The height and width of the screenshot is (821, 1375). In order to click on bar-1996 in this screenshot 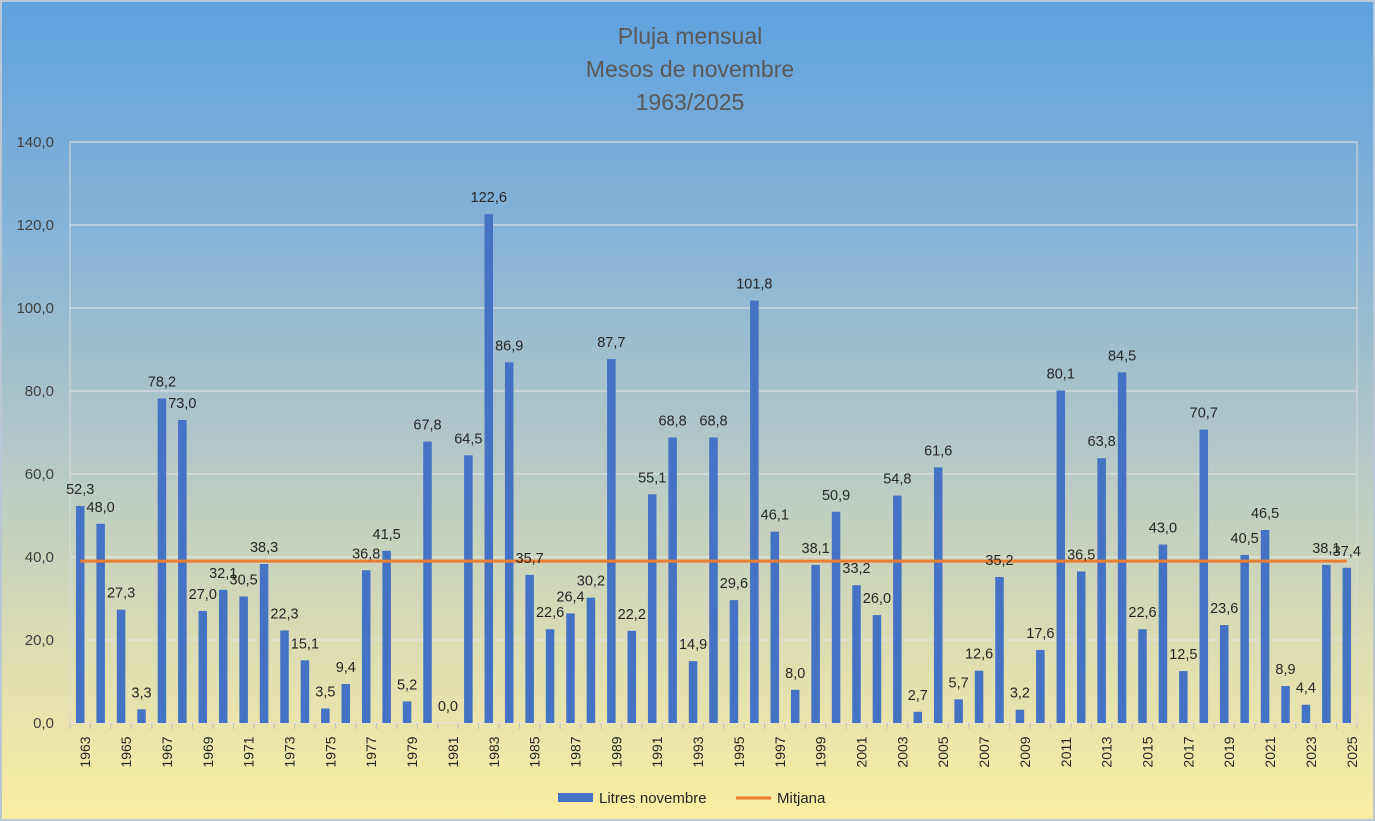, I will do `click(754, 511)`.